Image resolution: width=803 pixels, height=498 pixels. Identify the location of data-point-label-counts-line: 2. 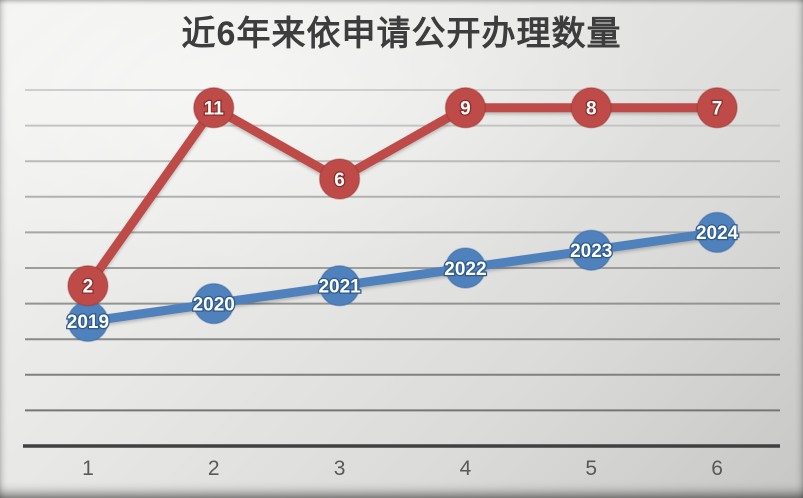
(88, 287).